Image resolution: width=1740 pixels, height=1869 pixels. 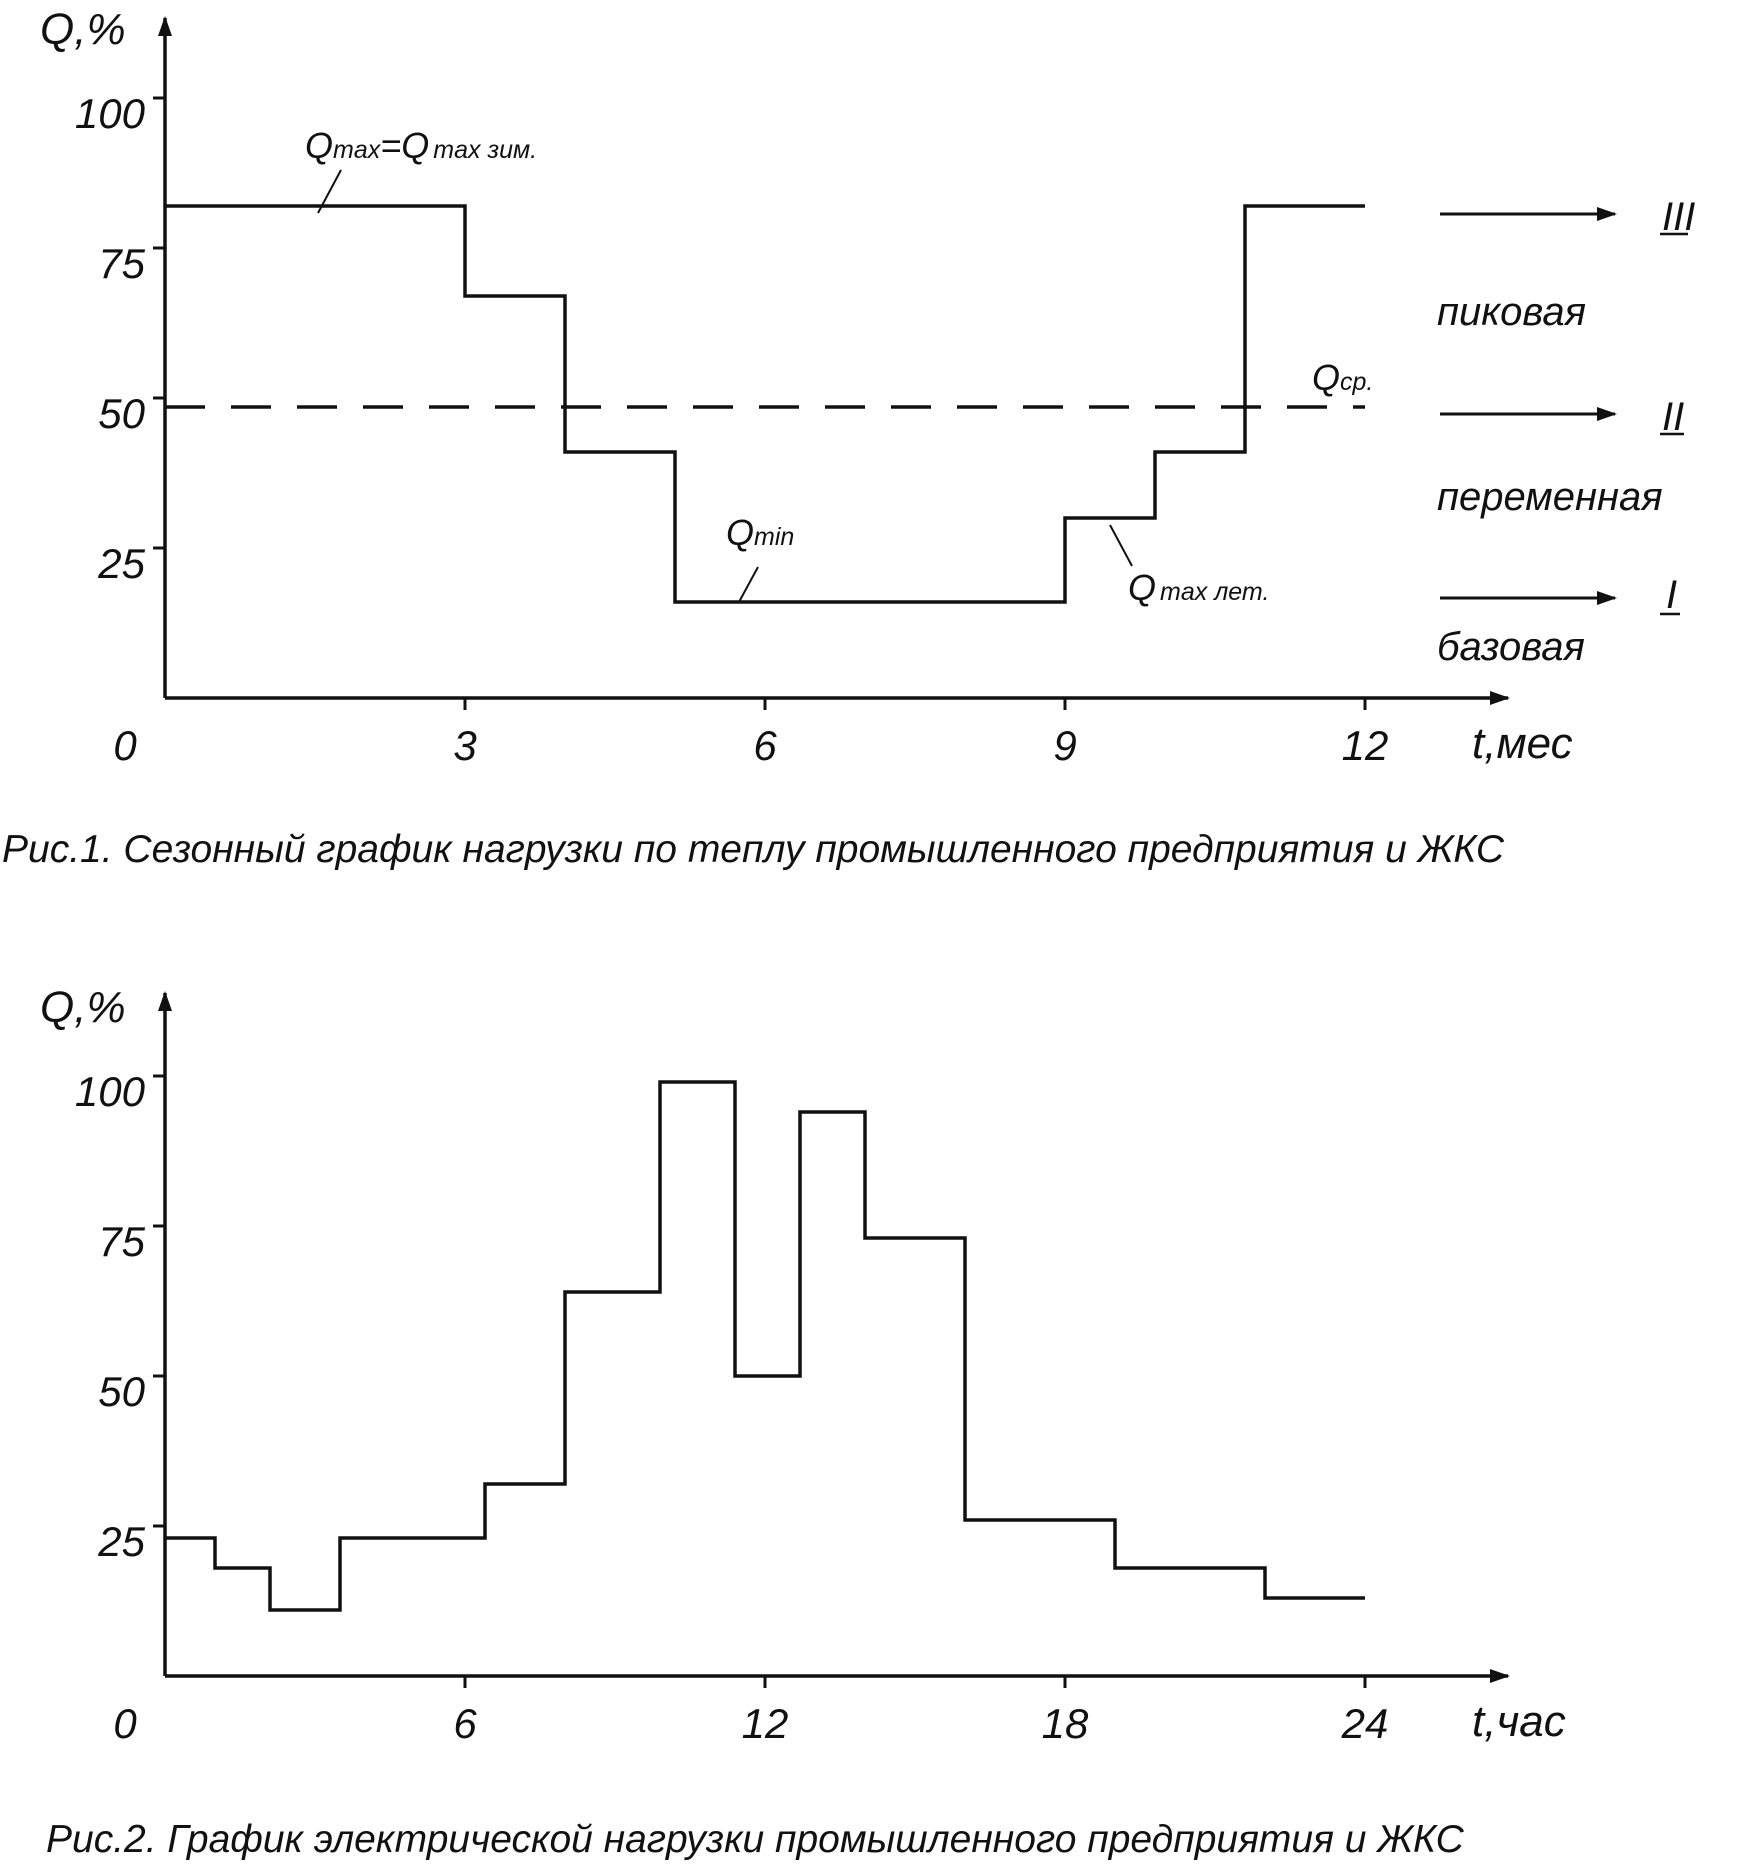 What do you see at coordinates (121, 1541) in the screenshot?
I see `chart-2-y-tick-label: 25` at bounding box center [121, 1541].